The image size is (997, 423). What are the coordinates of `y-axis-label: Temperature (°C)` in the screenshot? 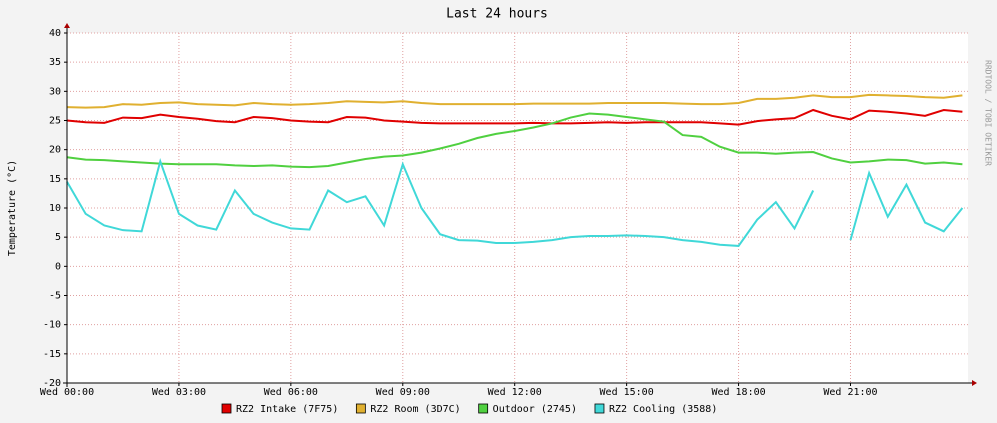 It's located at (12, 208).